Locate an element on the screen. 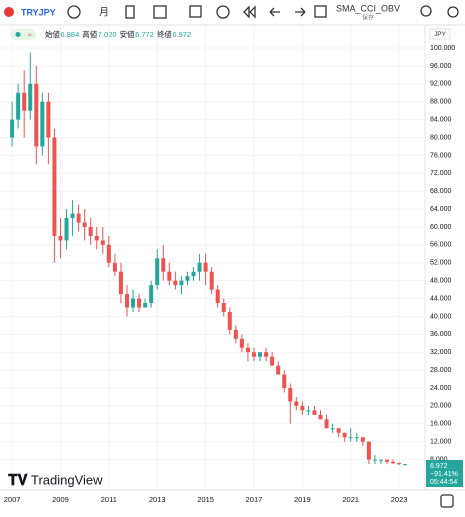 The width and height of the screenshot is (465, 517). price-box: 6.972 −91.41% 05:44:54 is located at coordinates (444, 473).